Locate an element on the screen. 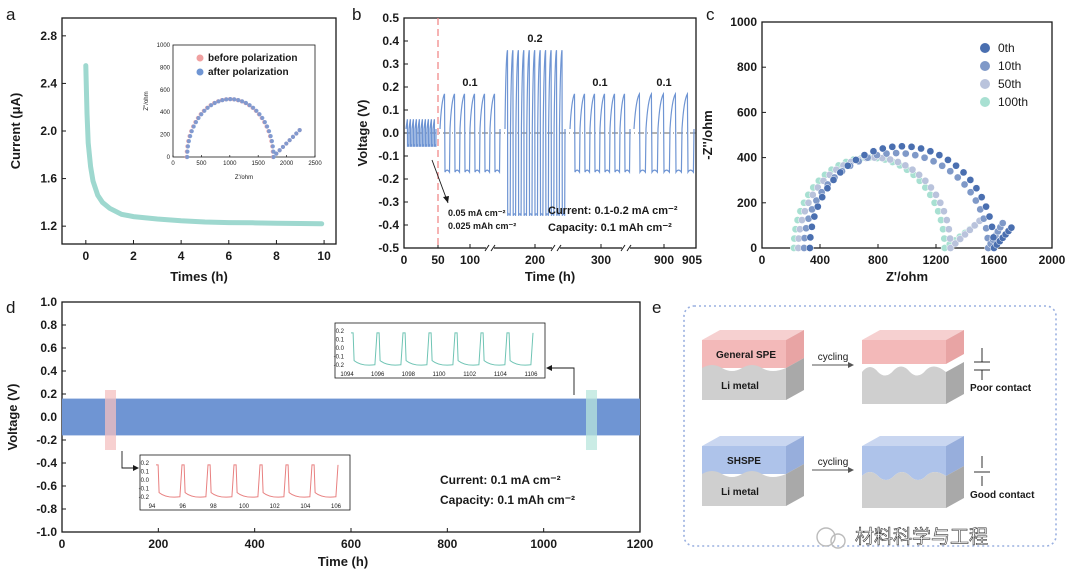  inset-d-xtick-label: 1094 is located at coordinates (347, 375).